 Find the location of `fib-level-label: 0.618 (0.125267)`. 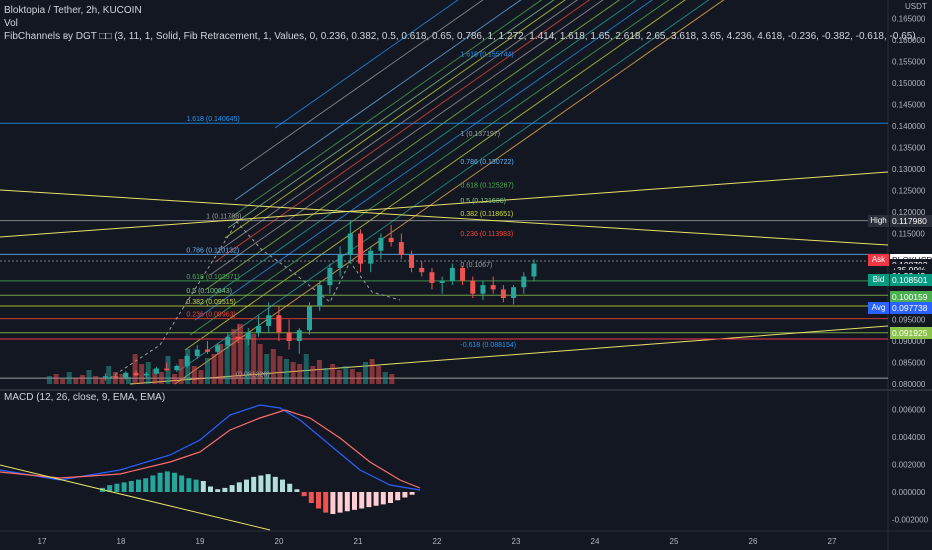

fib-level-label: 0.618 (0.125267) is located at coordinates (486, 185).